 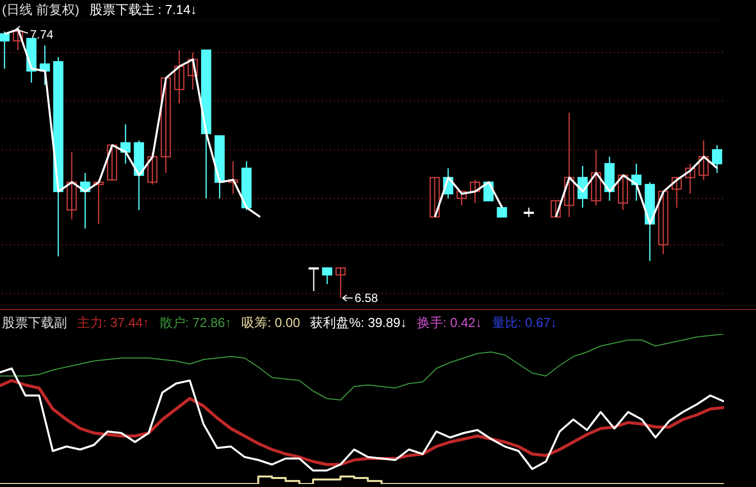 I want to click on annotation: 7.74, so click(x=42, y=34).